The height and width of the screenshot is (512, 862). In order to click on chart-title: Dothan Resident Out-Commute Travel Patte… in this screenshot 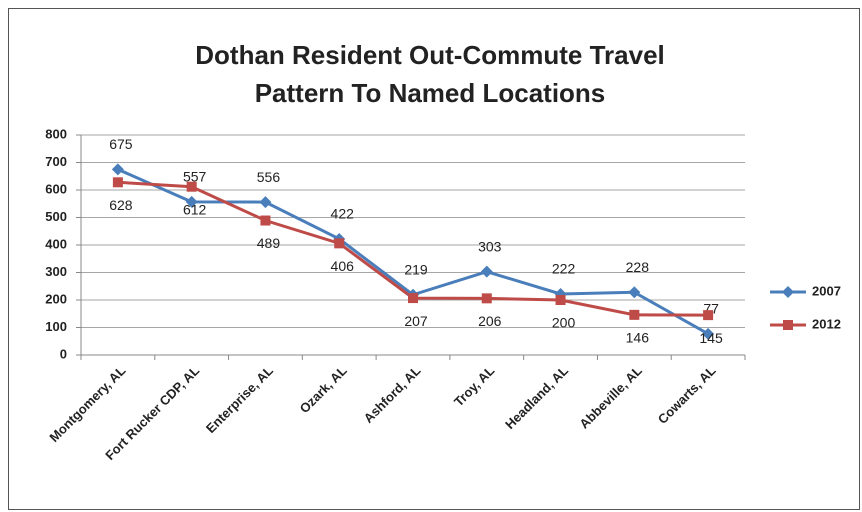, I will do `click(430, 74)`.